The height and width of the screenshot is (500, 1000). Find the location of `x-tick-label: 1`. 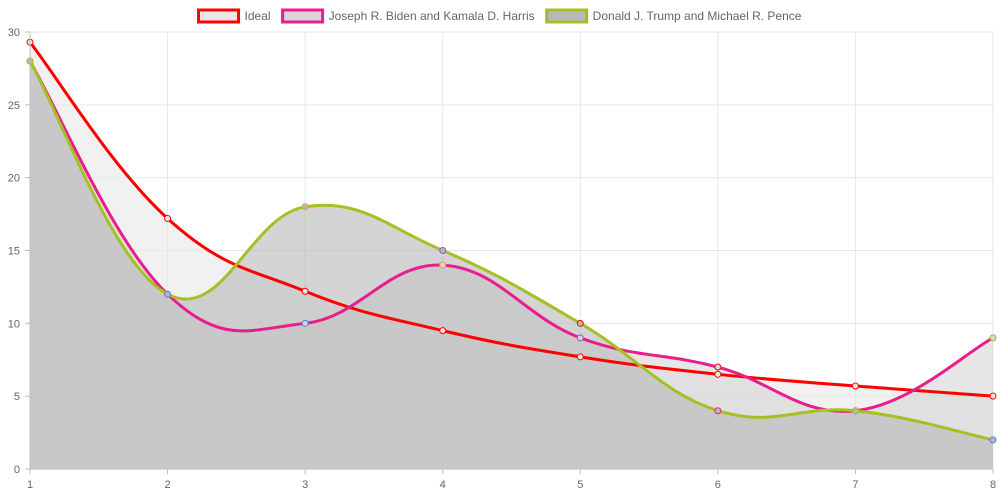

x-tick-label: 1 is located at coordinates (30, 485).